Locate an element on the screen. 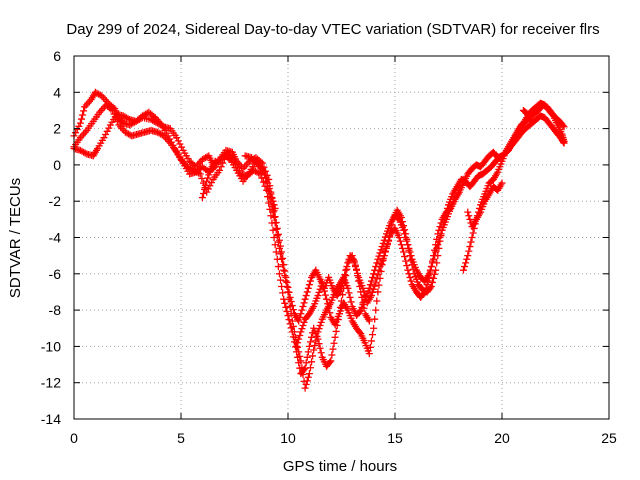 The width and height of the screenshot is (640, 480). y-tick-label: -10 is located at coordinates (51, 346).